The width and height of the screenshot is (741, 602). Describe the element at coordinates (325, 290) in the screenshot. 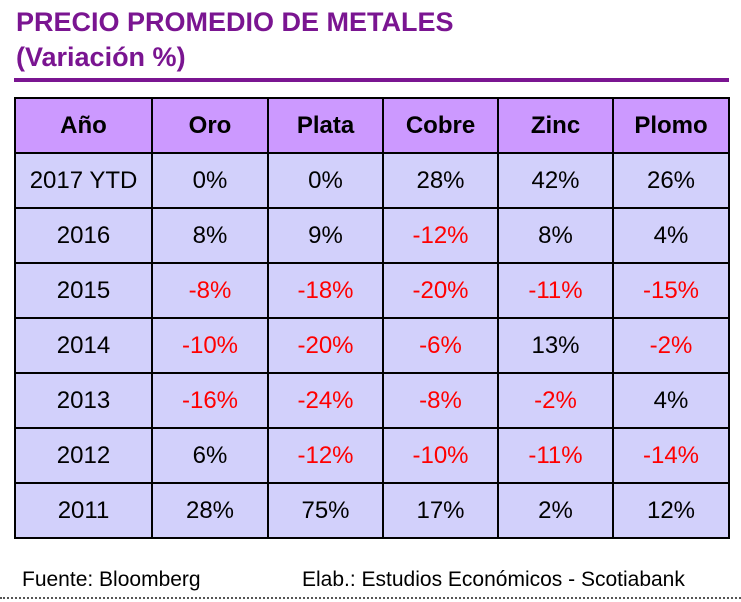

I see `value-cell: -18%` at that location.